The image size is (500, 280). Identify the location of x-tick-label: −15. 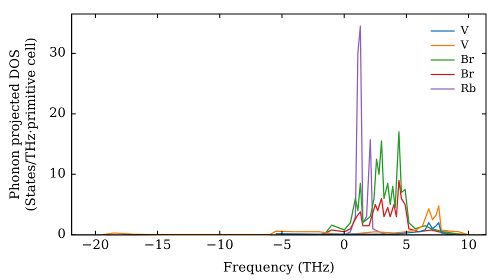
(158, 245).